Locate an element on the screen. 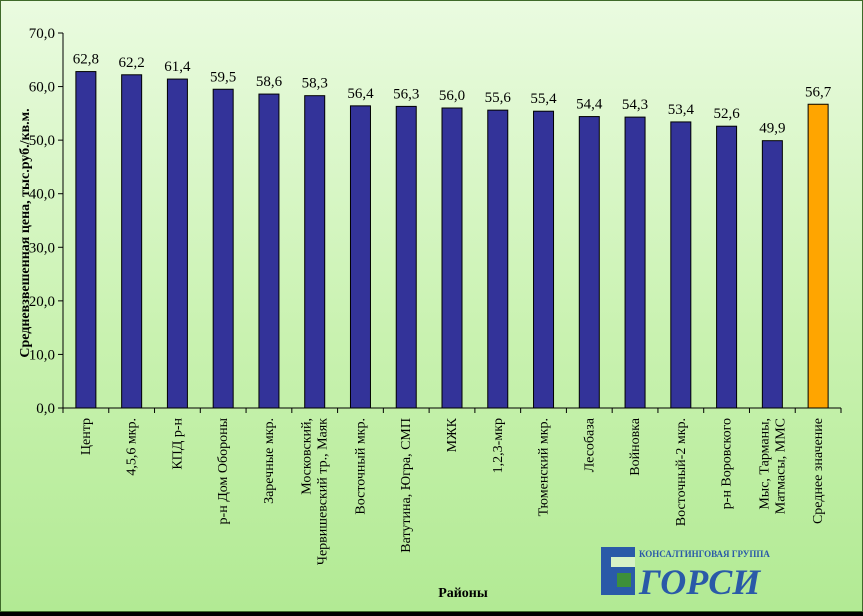 Image resolution: width=863 pixels, height=616 pixels. data-label: 56,3 is located at coordinates (406, 94).